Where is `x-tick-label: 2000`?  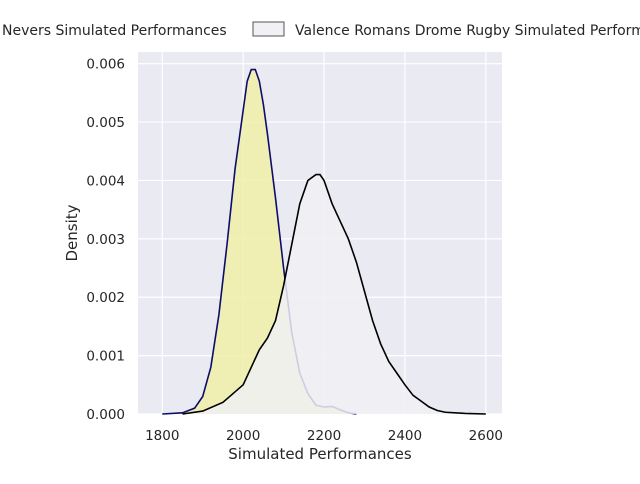 x-tick-label: 2000 is located at coordinates (243, 436).